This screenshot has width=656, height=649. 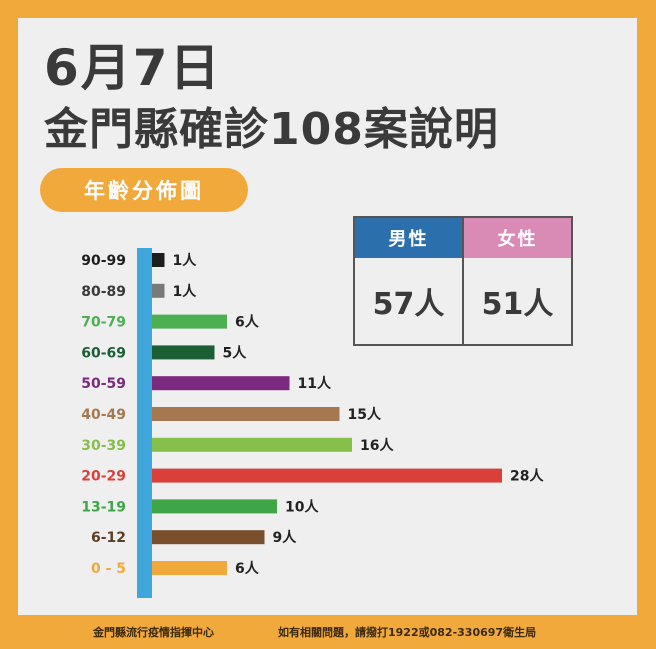 I want to click on chart-title-pill: 年齡分佈圖, so click(x=144, y=190).